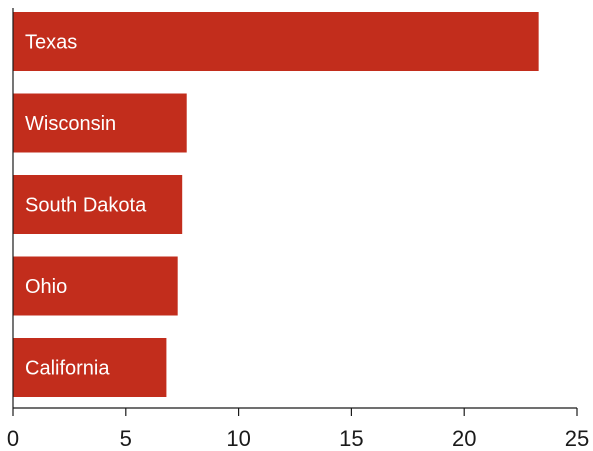 The height and width of the screenshot is (451, 593). Describe the element at coordinates (95, 286) in the screenshot. I see `bar-ohio` at that location.